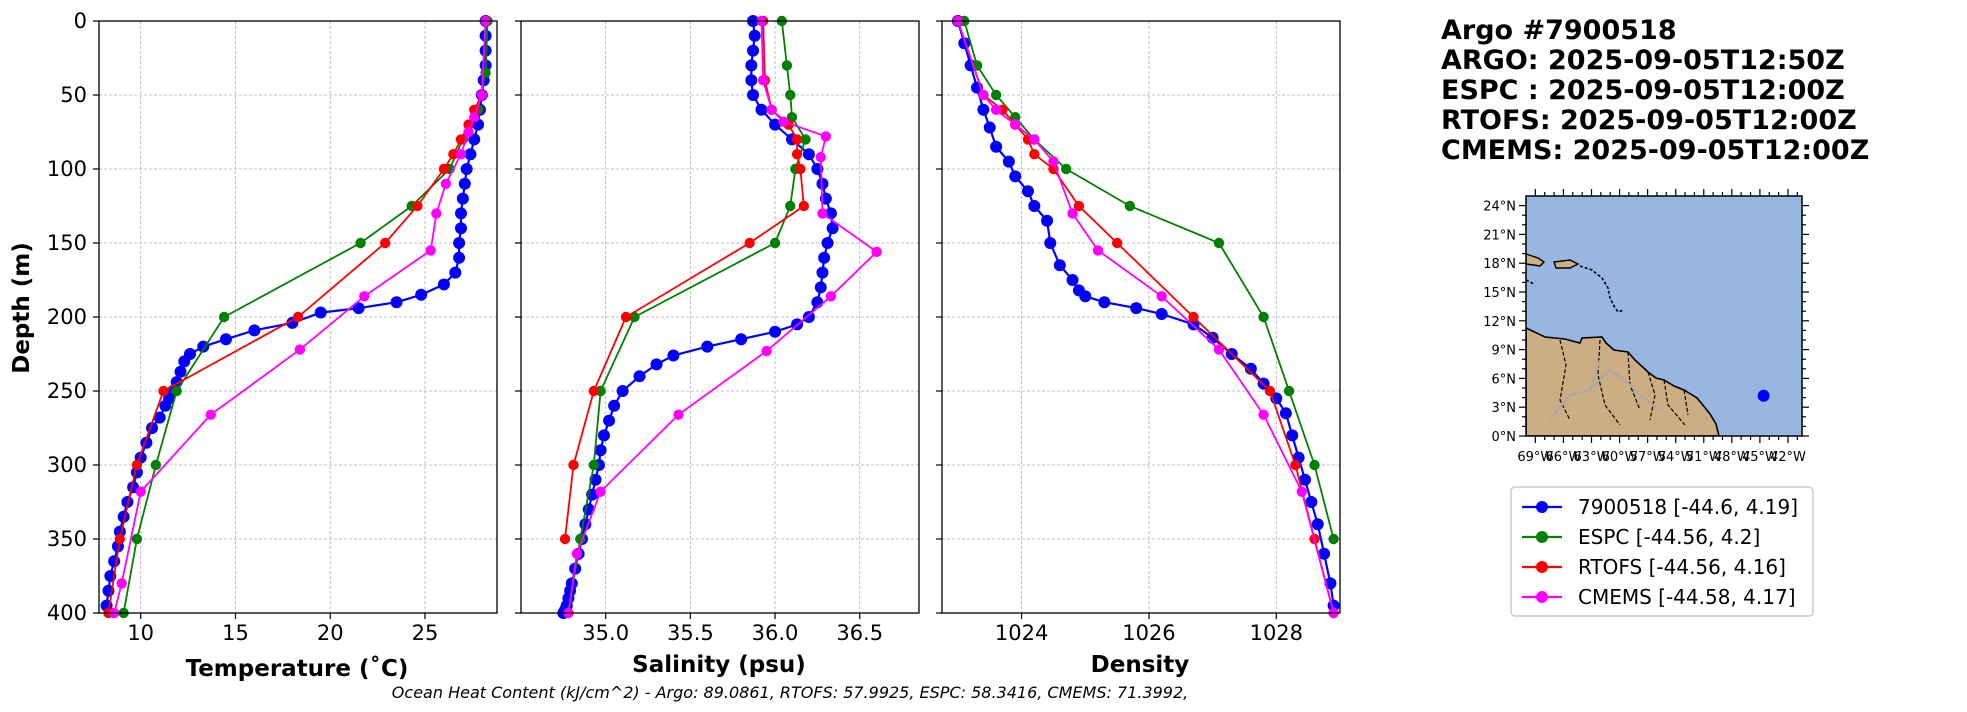 This screenshot has height=712, width=1967. I want to click on legend-label: 7900518 [-44.6, 4.19], so click(1688, 507).